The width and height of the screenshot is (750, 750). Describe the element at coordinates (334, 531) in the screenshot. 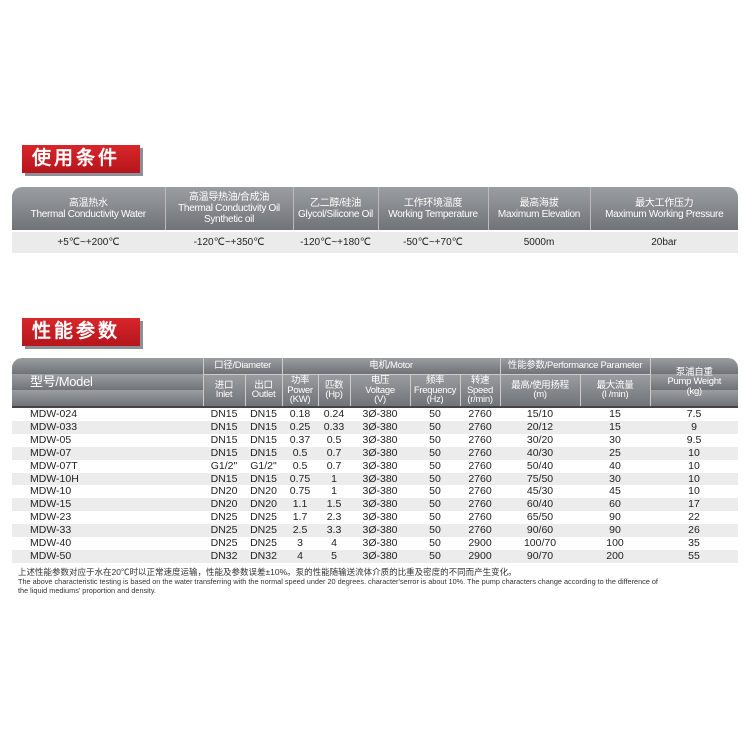

I see `table-cell: 3.3` at that location.